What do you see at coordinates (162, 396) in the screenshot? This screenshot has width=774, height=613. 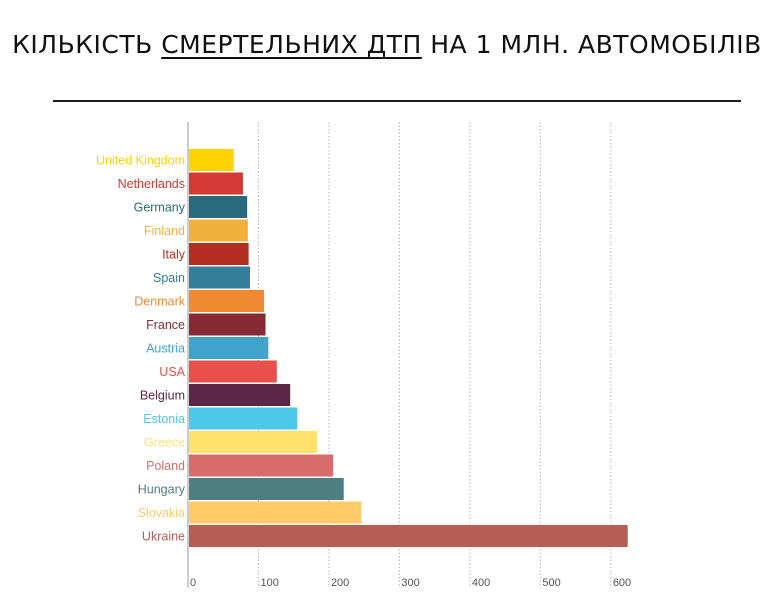 I see `category-label-belgium: Belgium` at bounding box center [162, 396].